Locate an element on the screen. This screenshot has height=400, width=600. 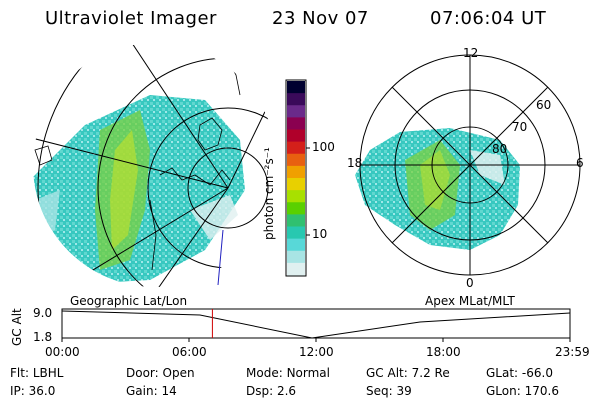
app-title: Ultraviolet Imager is located at coordinates (131, 18).